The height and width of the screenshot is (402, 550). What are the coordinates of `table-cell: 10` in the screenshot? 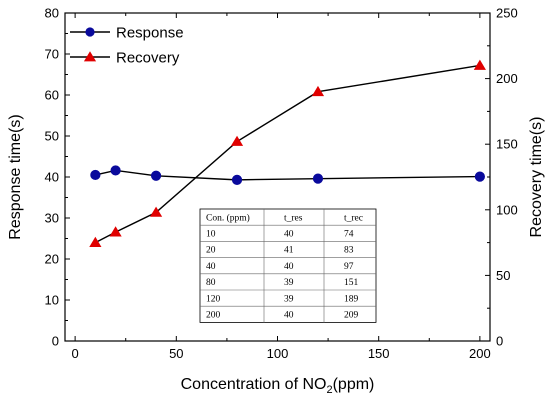 It's located at (211, 235).